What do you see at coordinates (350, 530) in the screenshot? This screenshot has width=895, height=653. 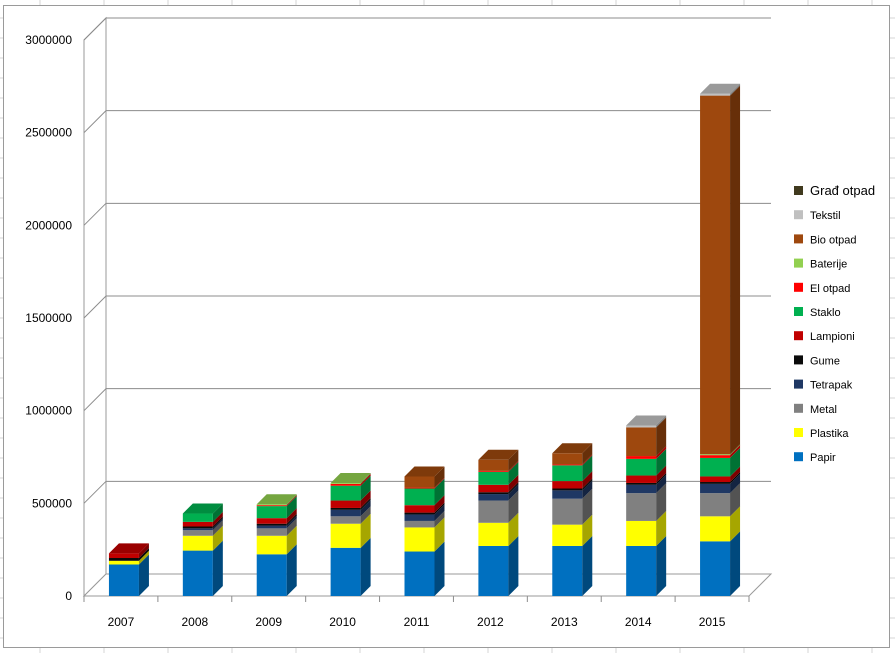 I see `bar-segment-plastika-2010` at bounding box center [350, 530].